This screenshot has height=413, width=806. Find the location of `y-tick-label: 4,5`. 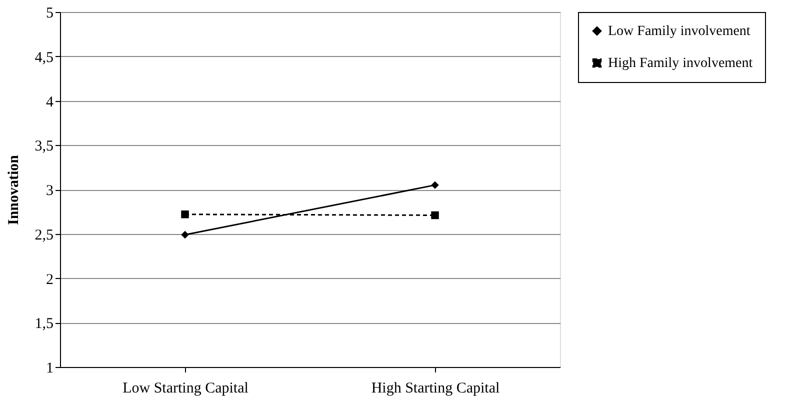

y-tick-label: 4,5 is located at coordinates (44, 58).